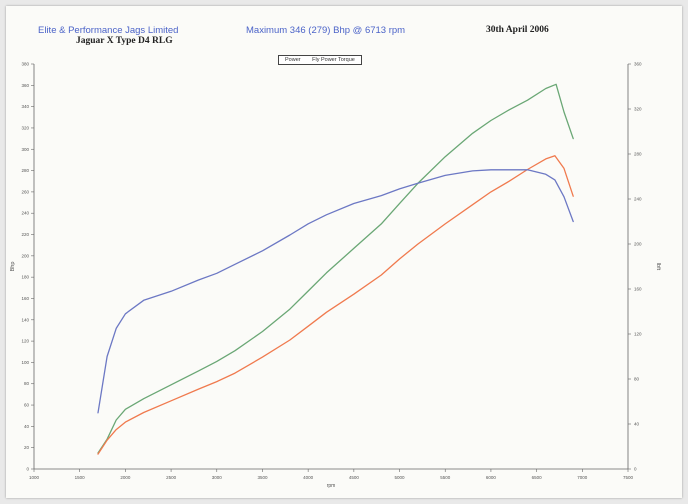  I want to click on x-tick-label: 4500, so click(354, 477).